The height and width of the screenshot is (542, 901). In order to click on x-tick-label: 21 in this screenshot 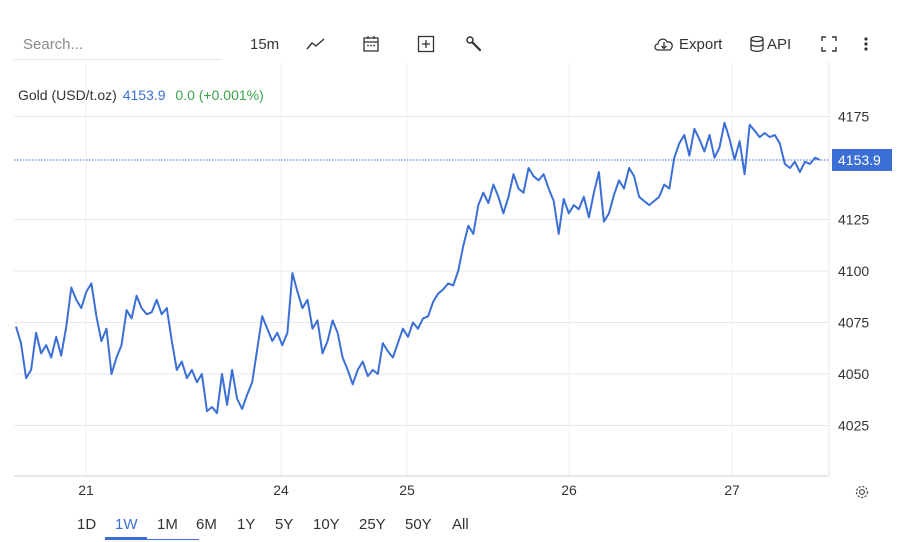, I will do `click(86, 490)`.